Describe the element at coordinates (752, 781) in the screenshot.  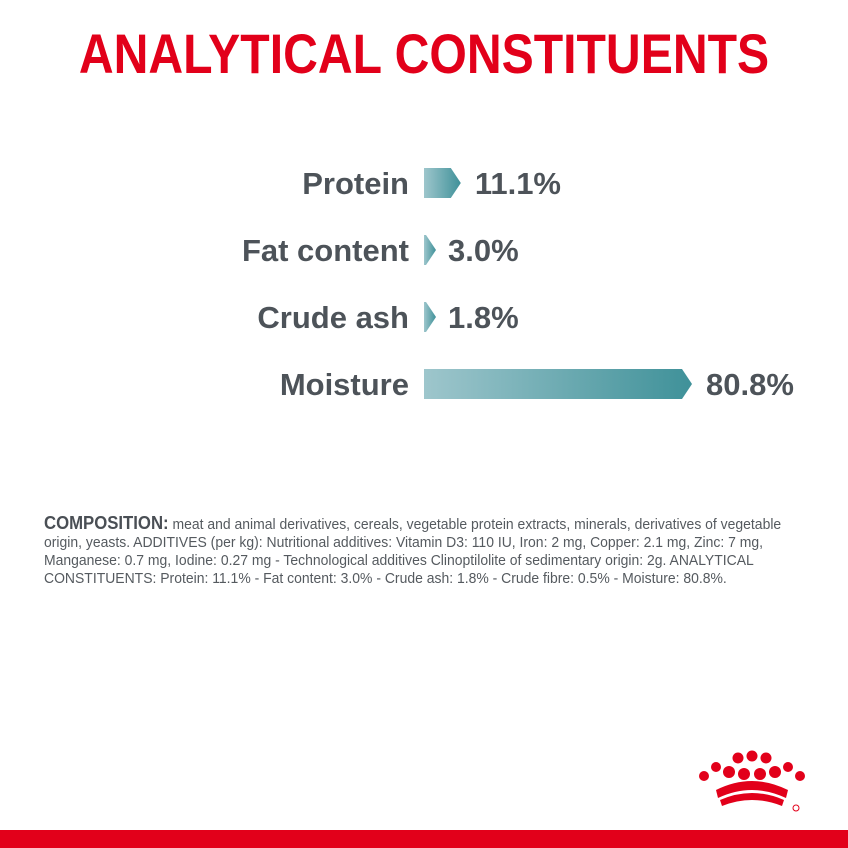
I see `crown-icon` at that location.